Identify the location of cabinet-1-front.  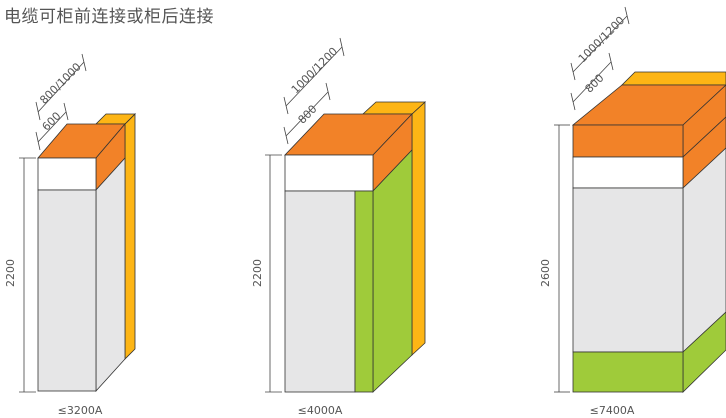
(67, 290).